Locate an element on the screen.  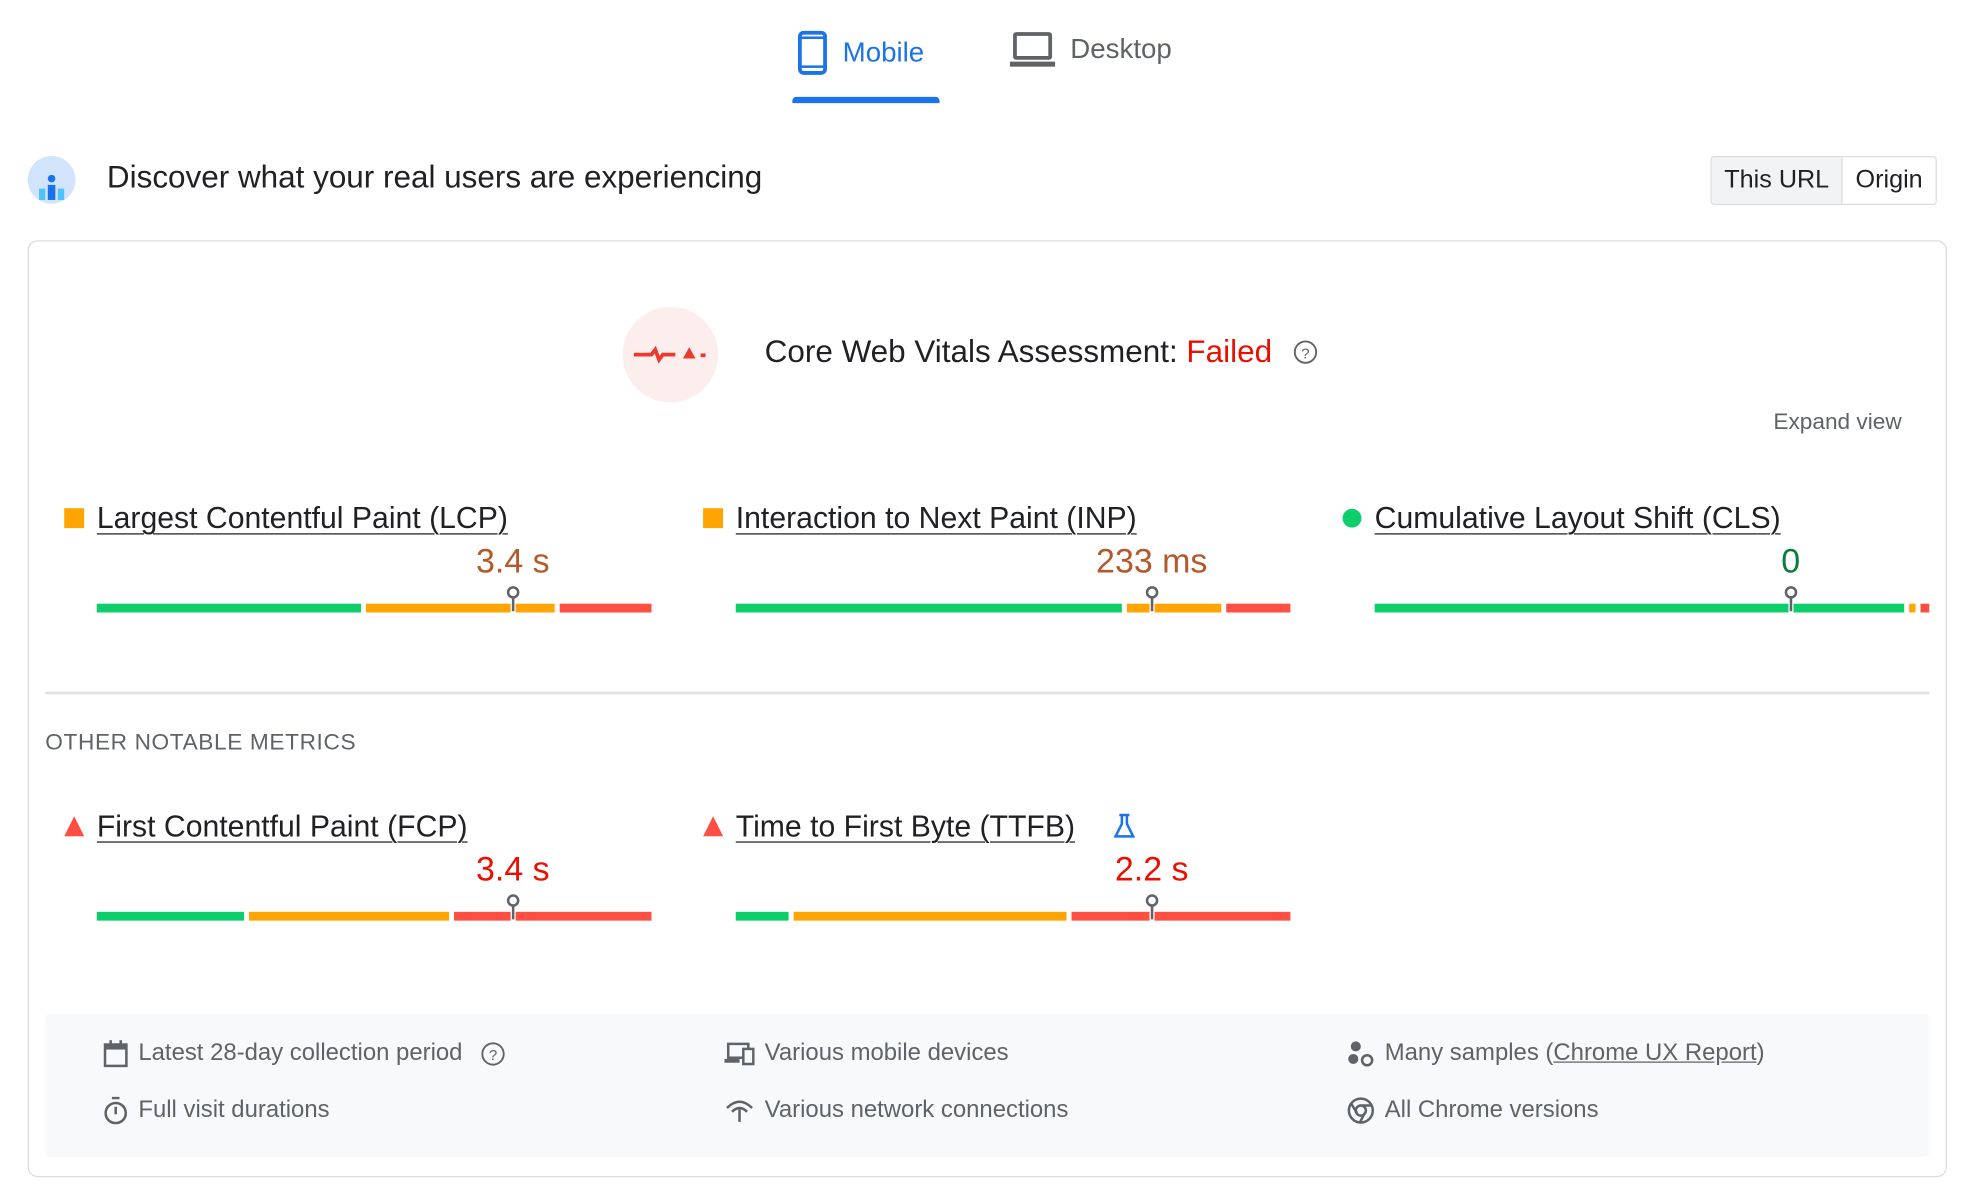
network-info: Various network connections is located at coordinates (896, 1111).